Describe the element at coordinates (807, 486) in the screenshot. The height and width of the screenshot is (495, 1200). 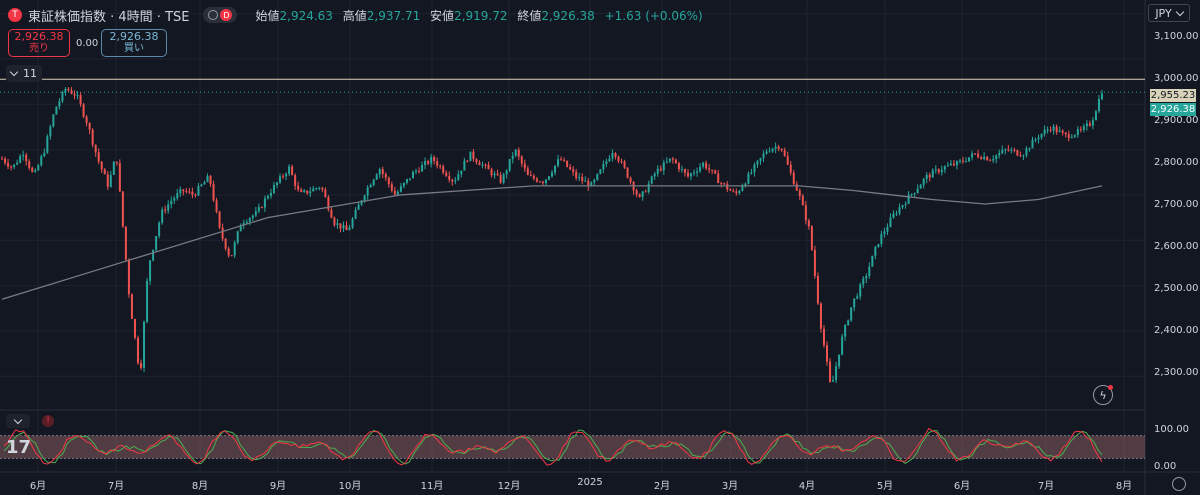
I see `x-tick: 4月` at that location.